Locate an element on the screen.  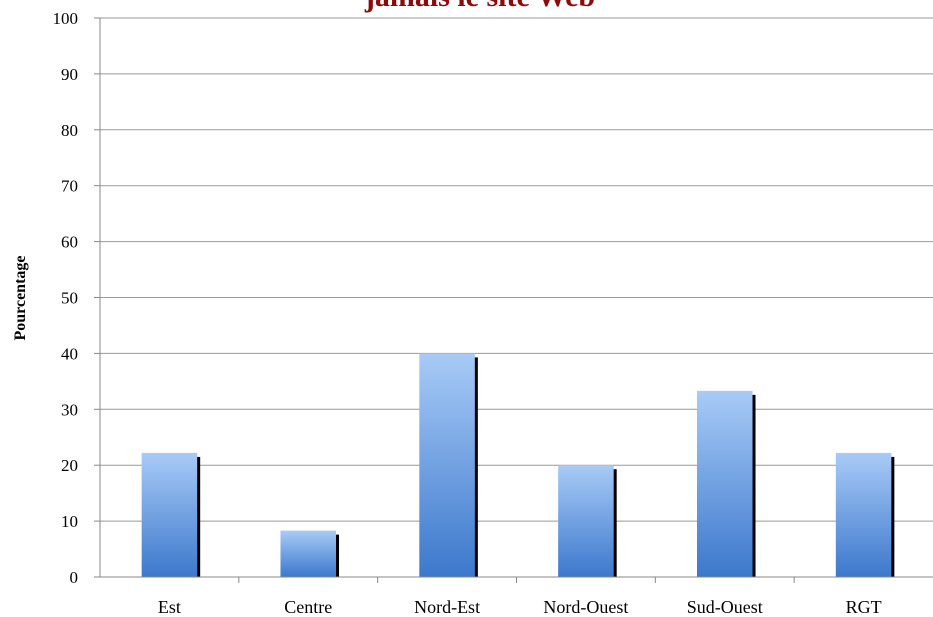
y-tick-label: 60 is located at coordinates (69, 242).